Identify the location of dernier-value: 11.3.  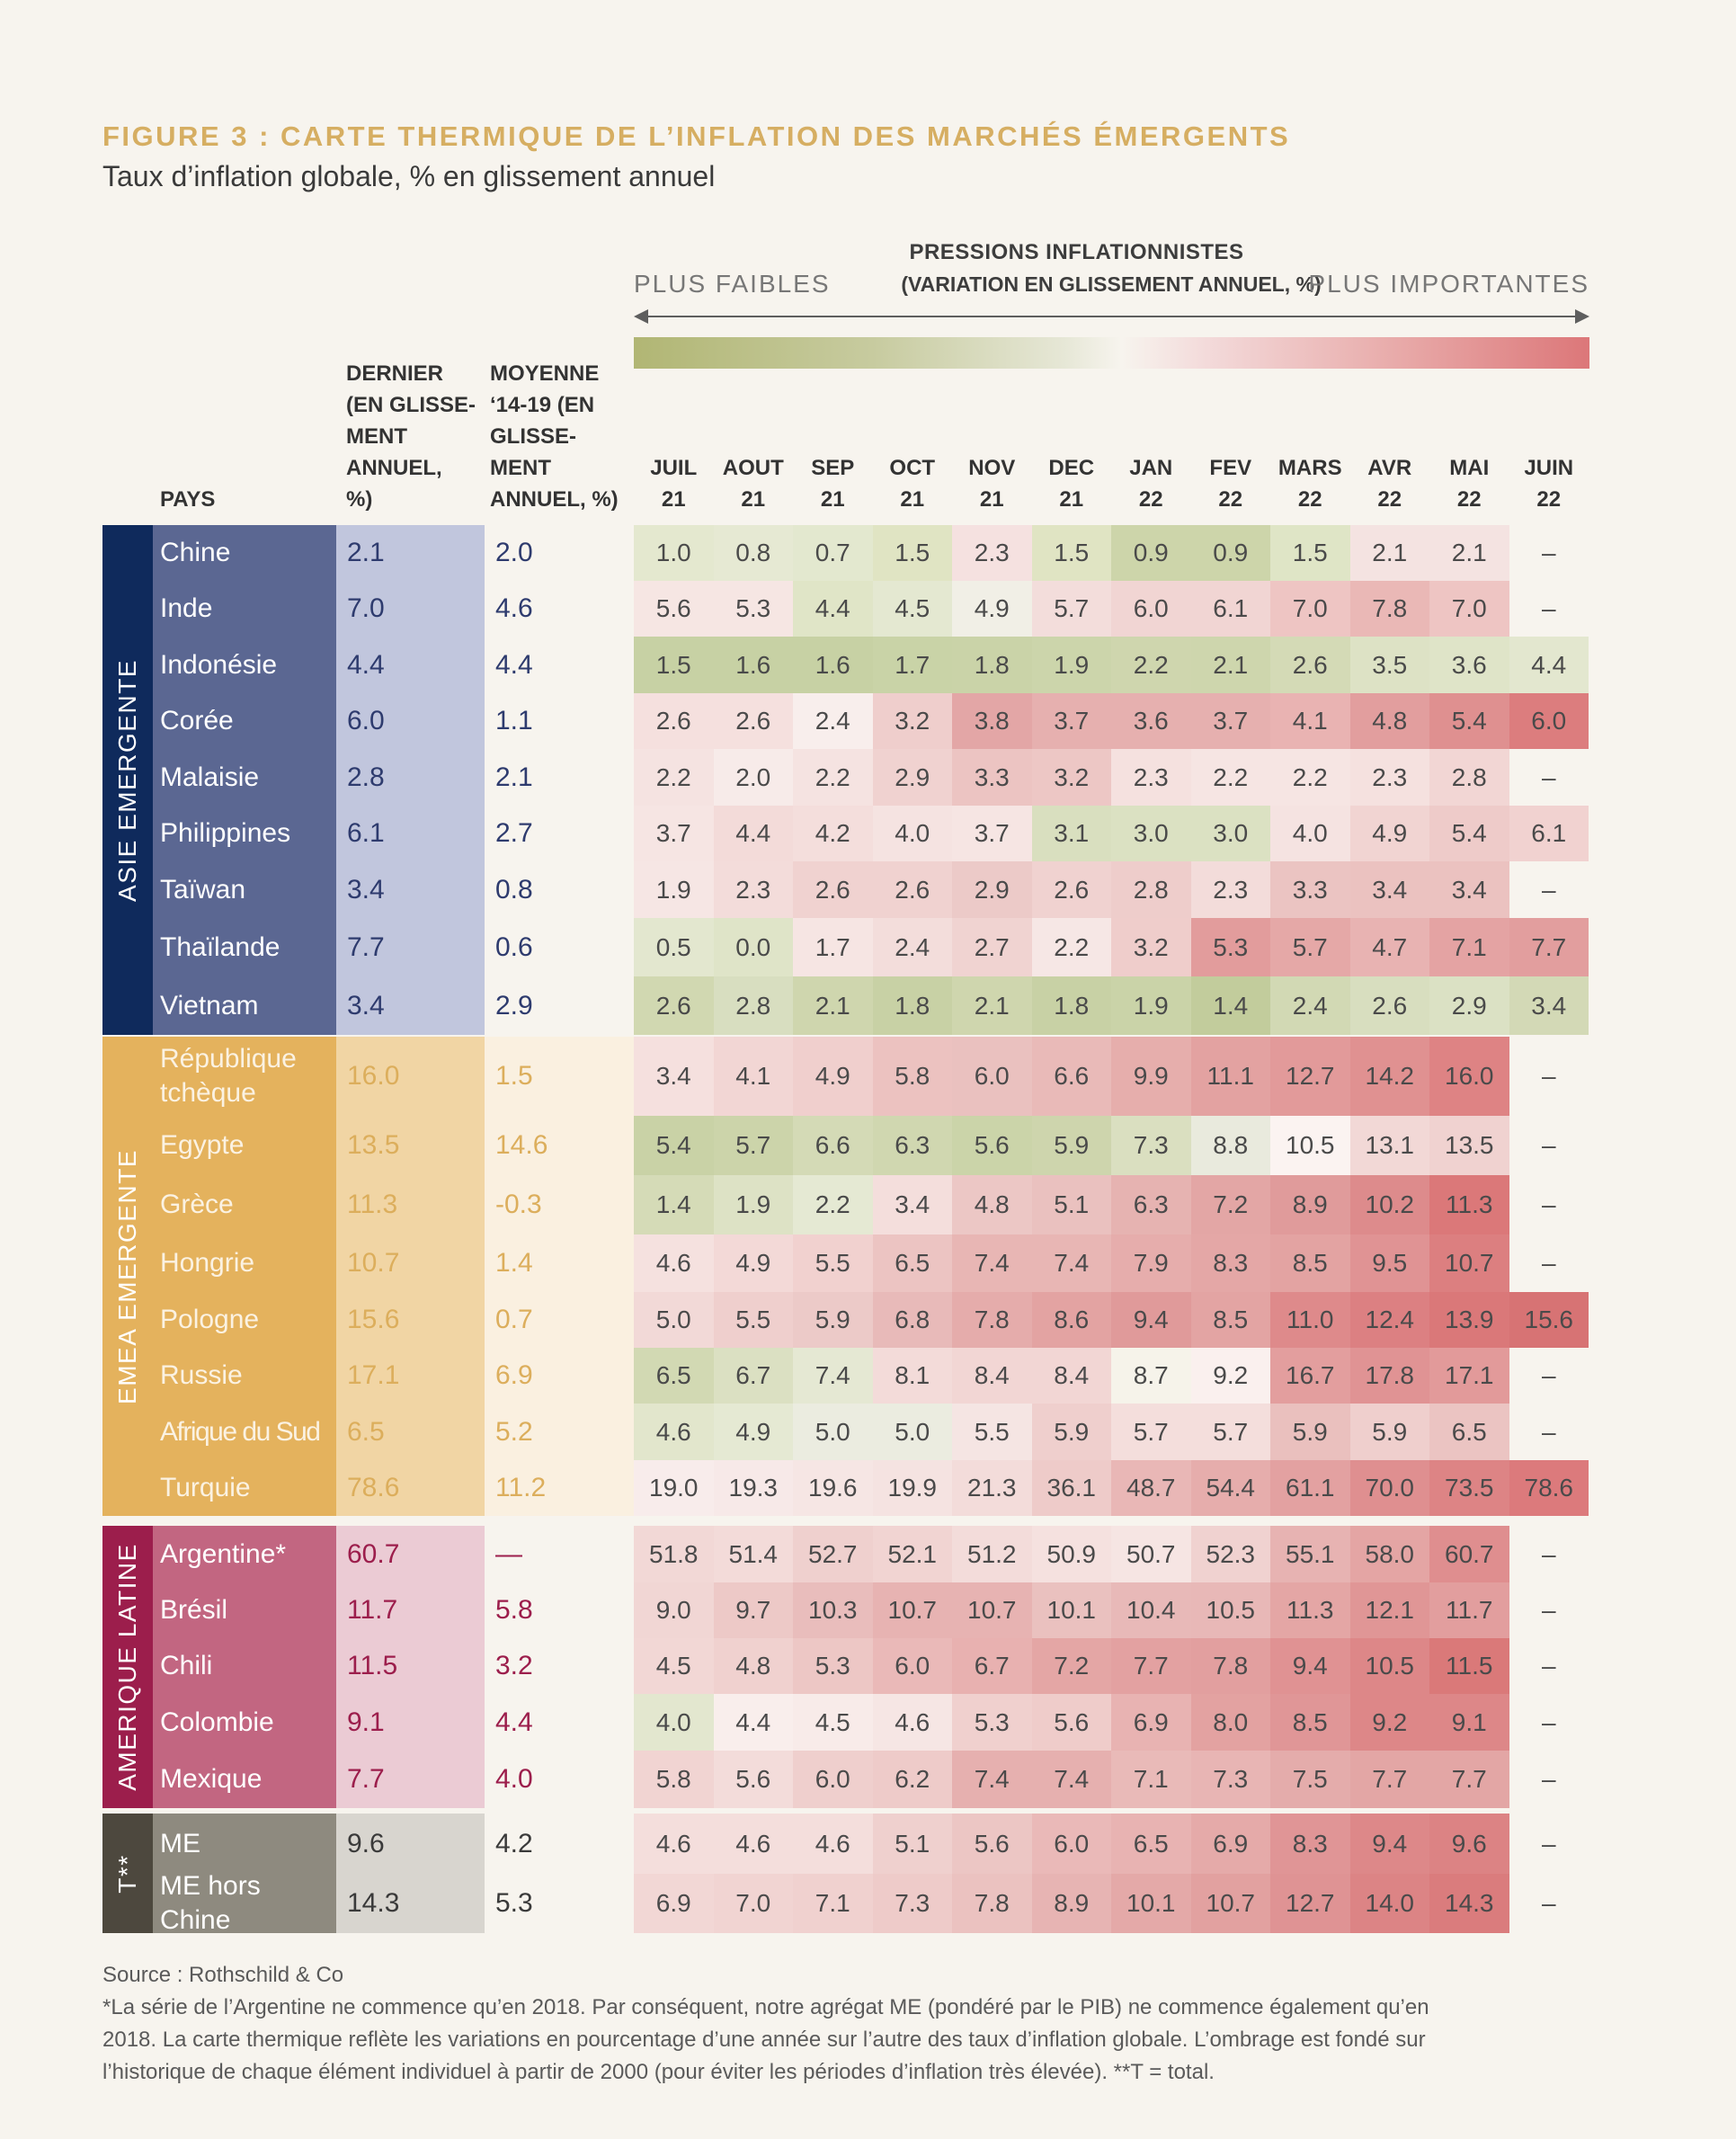
(410, 1204).